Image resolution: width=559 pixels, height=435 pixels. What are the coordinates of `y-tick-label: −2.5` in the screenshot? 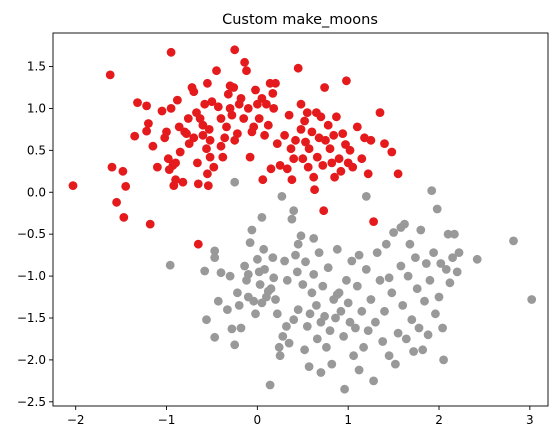 It's located at (31, 402).